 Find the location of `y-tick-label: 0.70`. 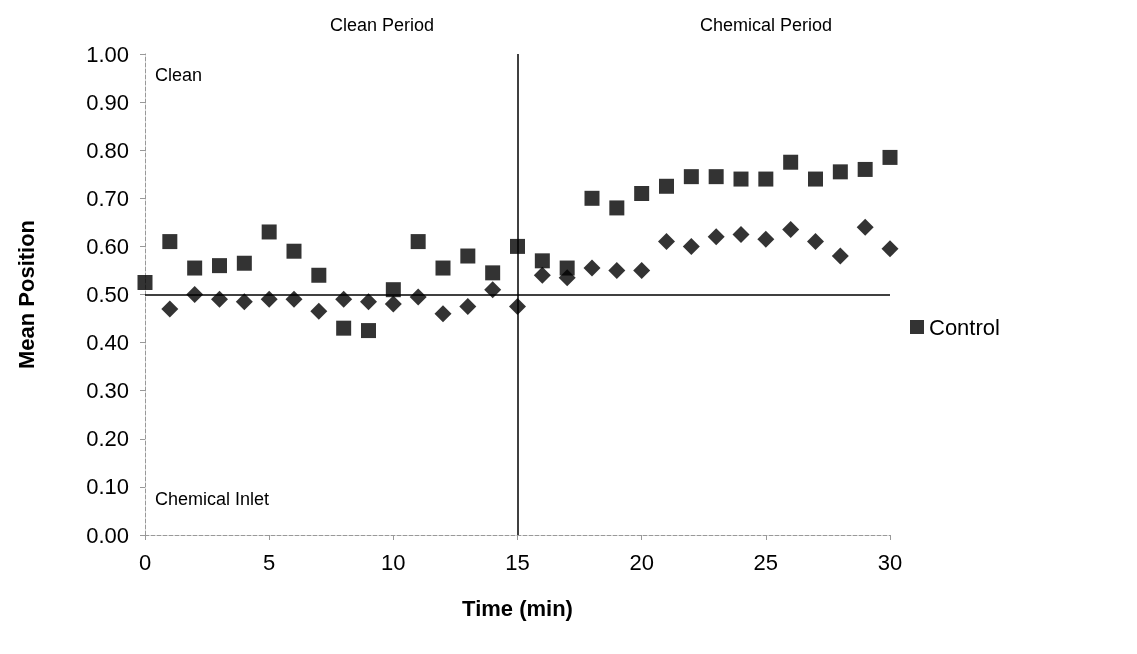

y-tick-label: 0.70 is located at coordinates (107, 198).